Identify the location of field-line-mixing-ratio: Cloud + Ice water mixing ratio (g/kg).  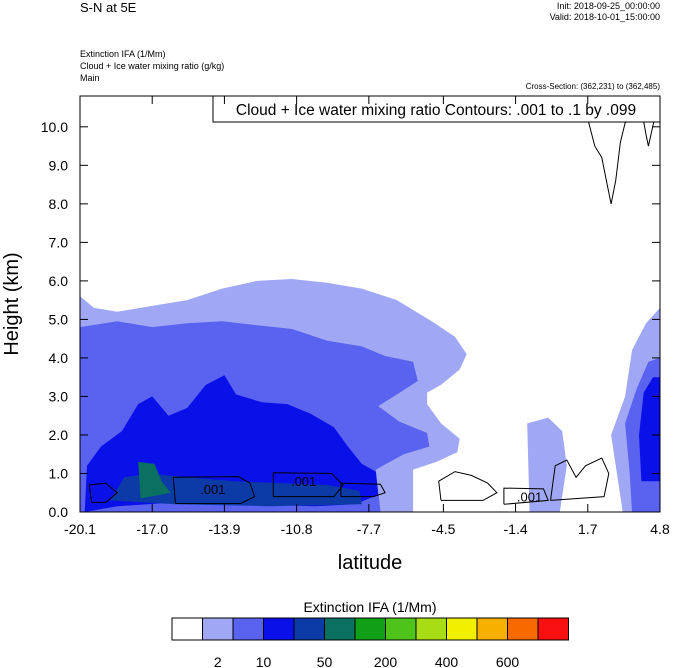
(152, 66).